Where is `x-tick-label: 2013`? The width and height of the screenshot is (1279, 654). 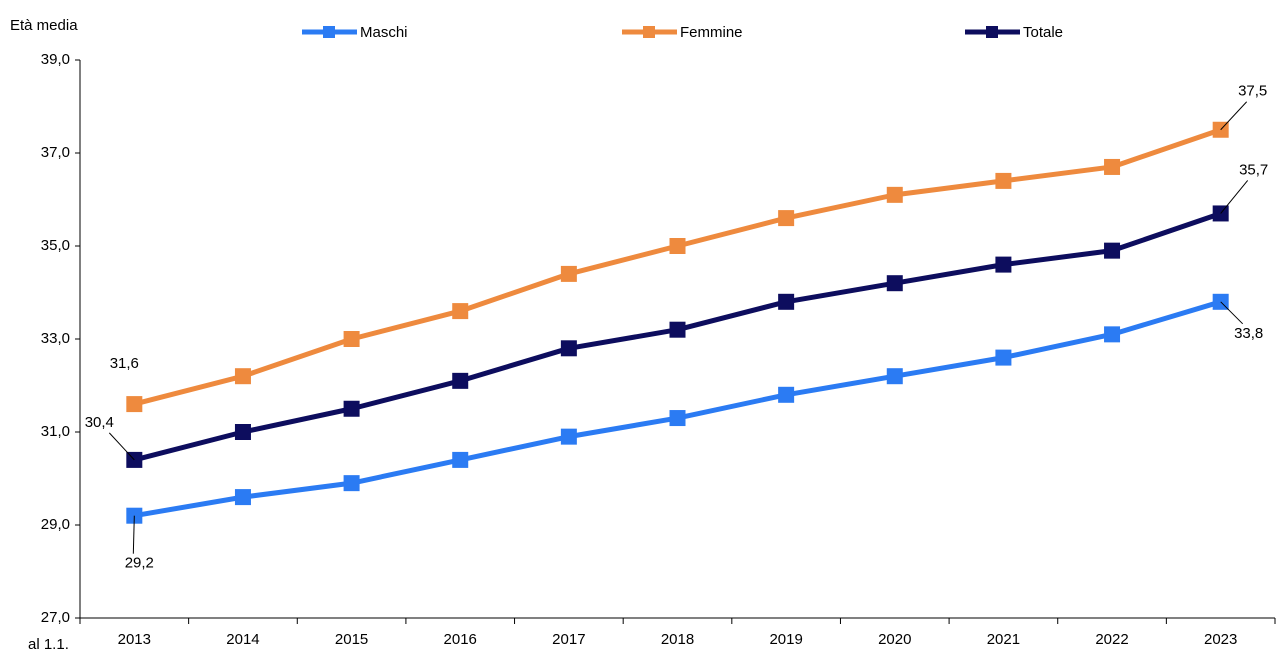
x-tick-label: 2013 is located at coordinates (134, 639).